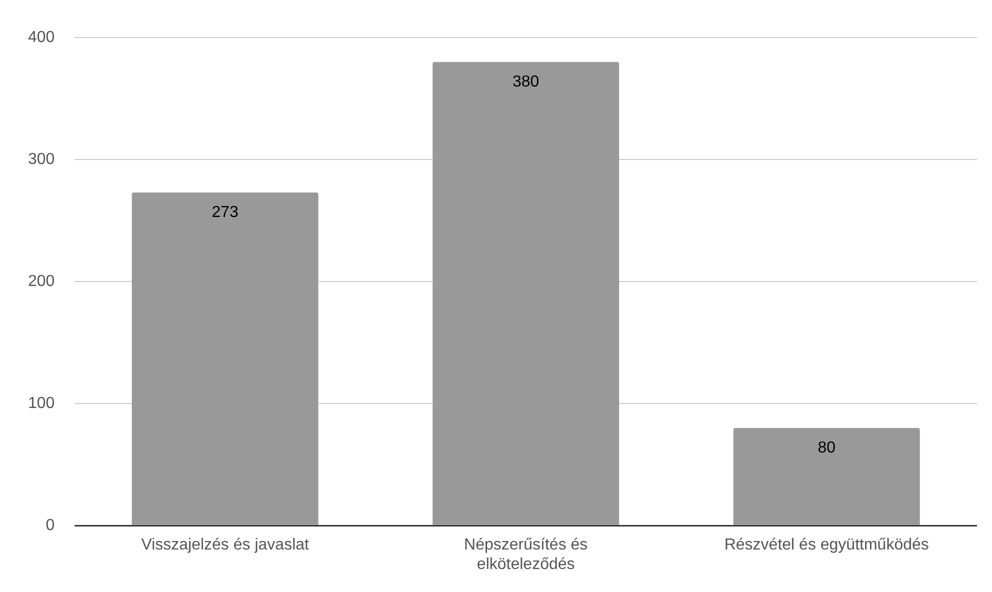  I want to click on y-tick-label: 100, so click(41, 403).